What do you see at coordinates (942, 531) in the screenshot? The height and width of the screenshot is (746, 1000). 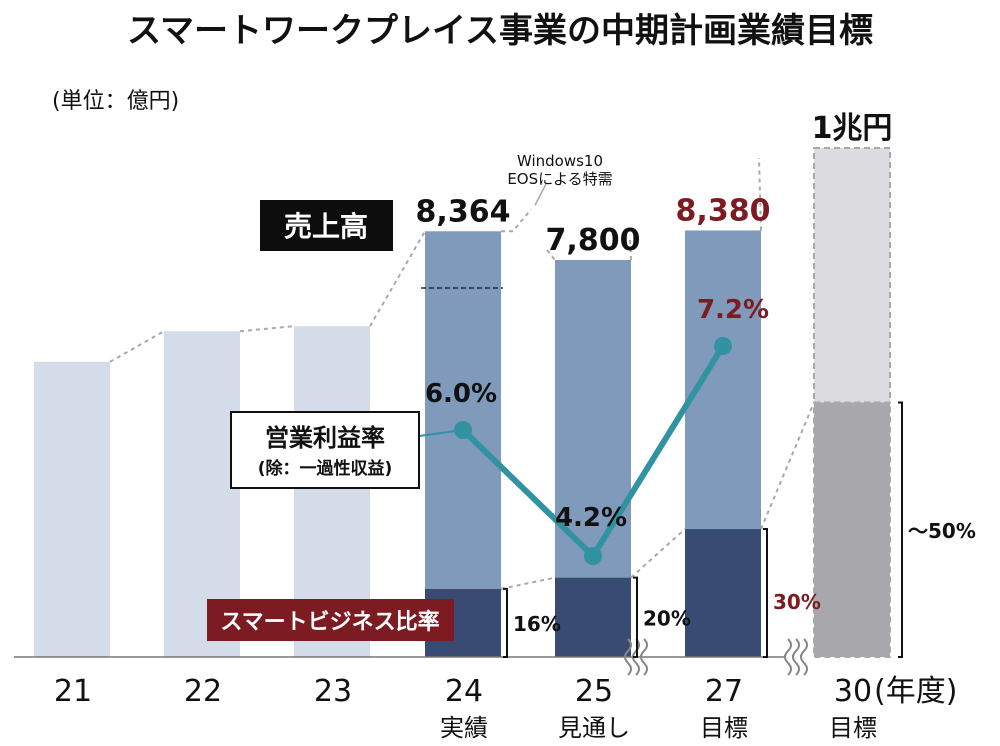 I see `smart-ratio-label: ～50%` at bounding box center [942, 531].